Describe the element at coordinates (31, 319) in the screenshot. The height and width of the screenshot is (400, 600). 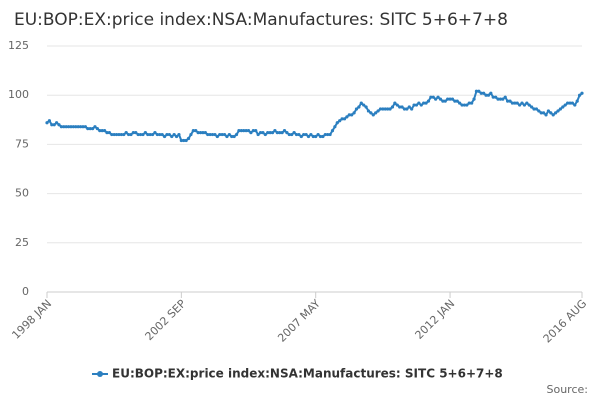
I see `x-tick-label: 1998 JAN` at that location.